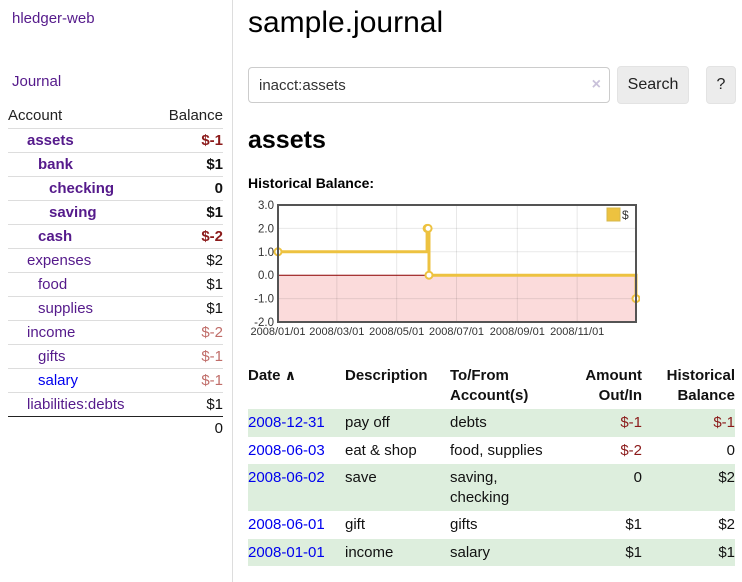 Image resolution: width=742 pixels, height=582 pixels. I want to click on transaction-accounts: gifts, so click(464, 524).